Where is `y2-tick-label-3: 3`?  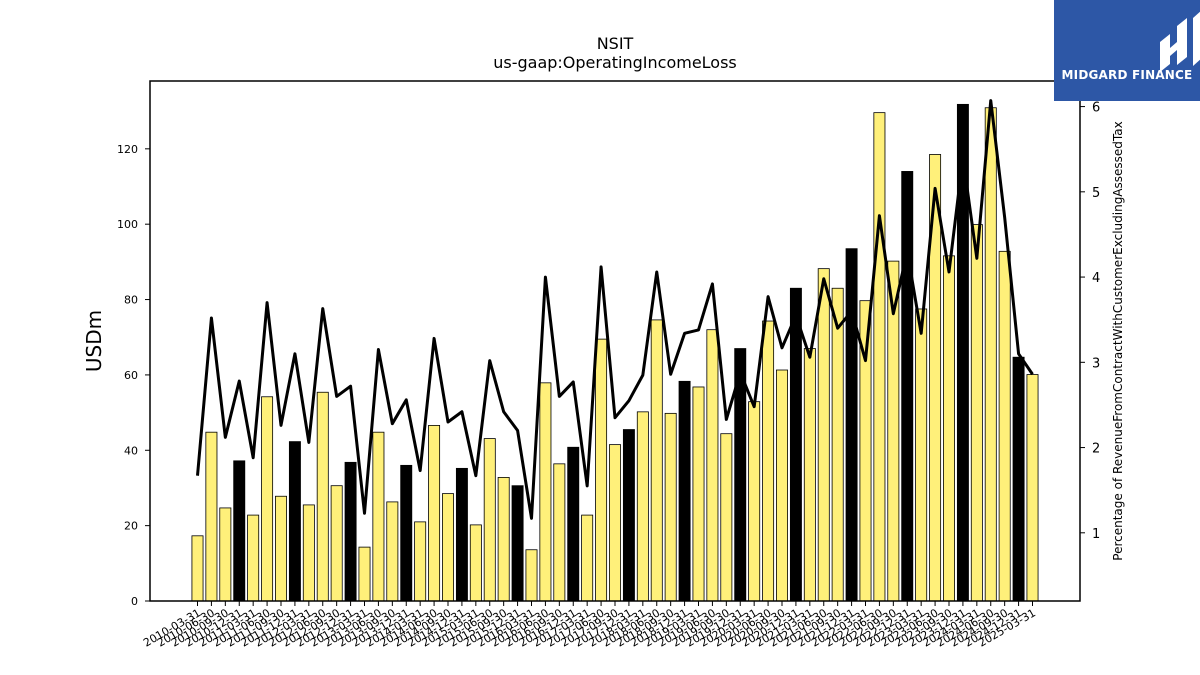 y2-tick-label-3: 3 is located at coordinates (1096, 363).